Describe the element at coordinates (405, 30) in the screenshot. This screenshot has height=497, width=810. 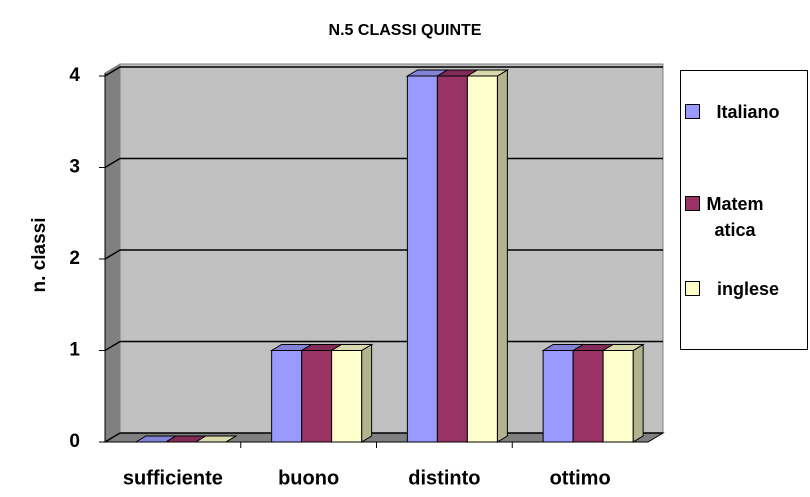
I see `chart-title: N.5 CLASSI QUINTE` at that location.